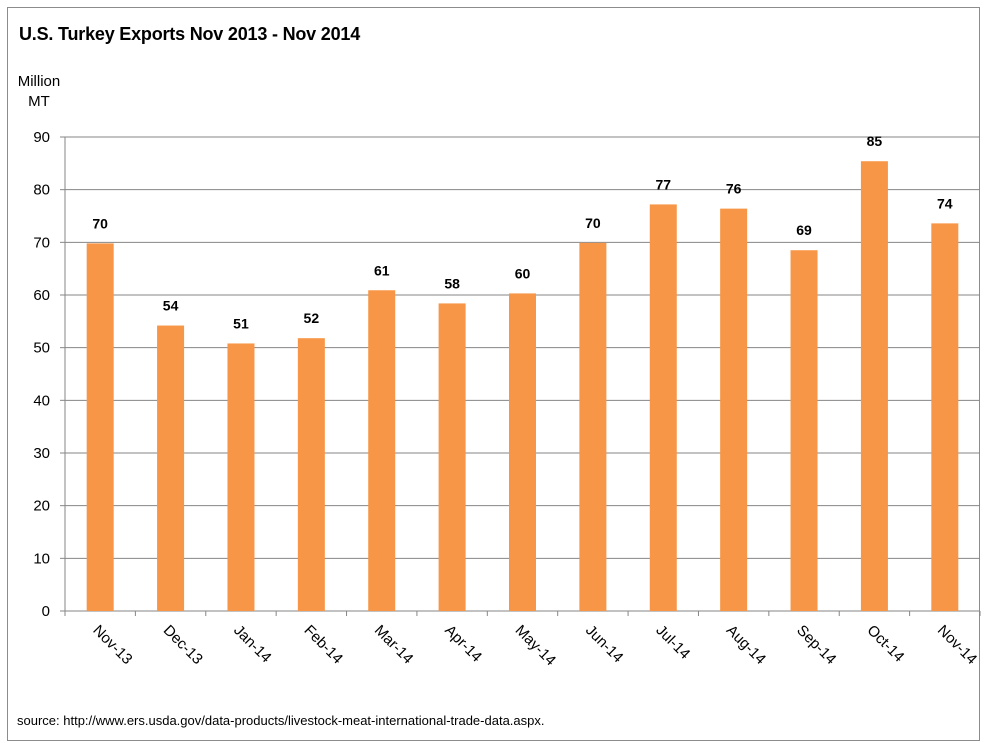  Describe the element at coordinates (41, 190) in the screenshot. I see `y-tick-label: 80` at that location.